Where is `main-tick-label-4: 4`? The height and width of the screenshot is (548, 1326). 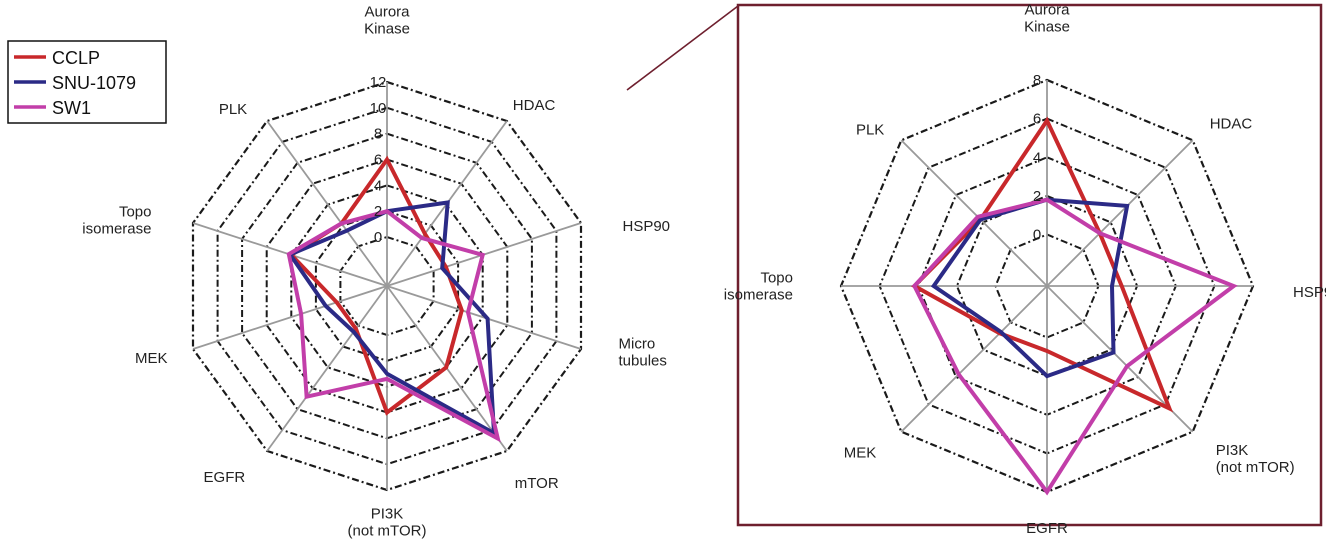 main-tick-label-4: 4 is located at coordinates (378, 185).